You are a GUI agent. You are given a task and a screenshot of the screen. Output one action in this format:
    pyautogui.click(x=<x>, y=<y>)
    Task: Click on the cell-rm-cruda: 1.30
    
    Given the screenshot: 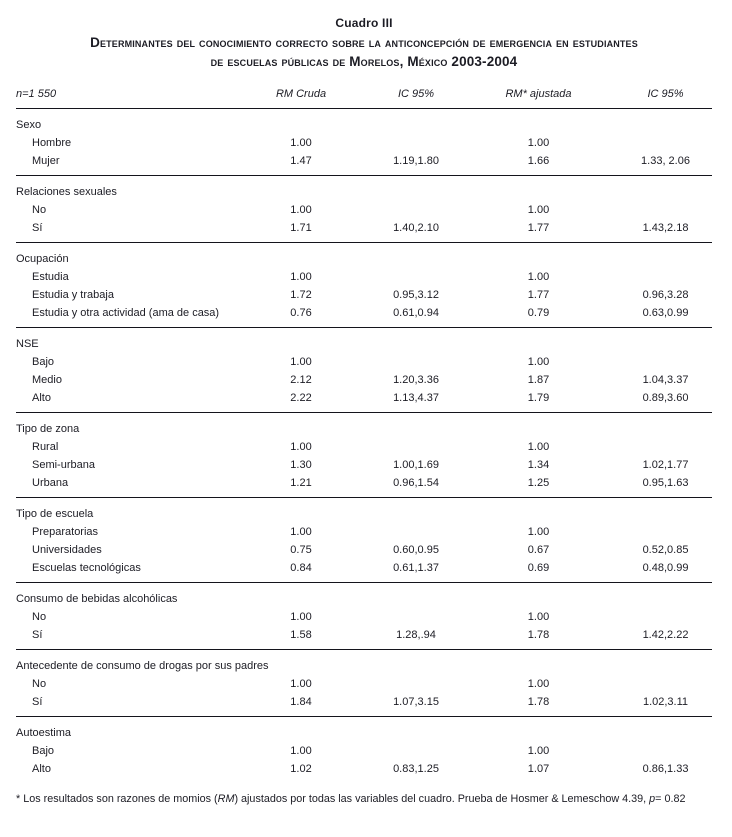 What is the action you would take?
    pyautogui.click(x=301, y=465)
    